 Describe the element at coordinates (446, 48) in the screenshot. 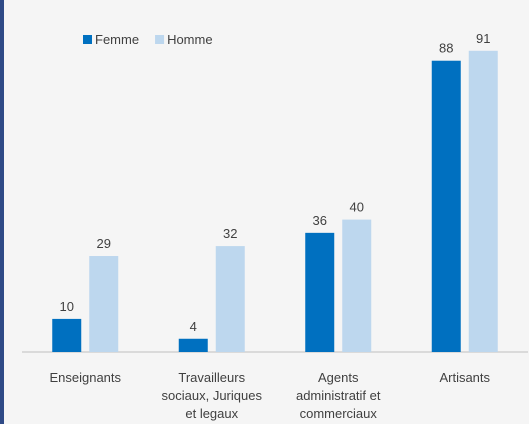

I see `data-label: 88` at that location.